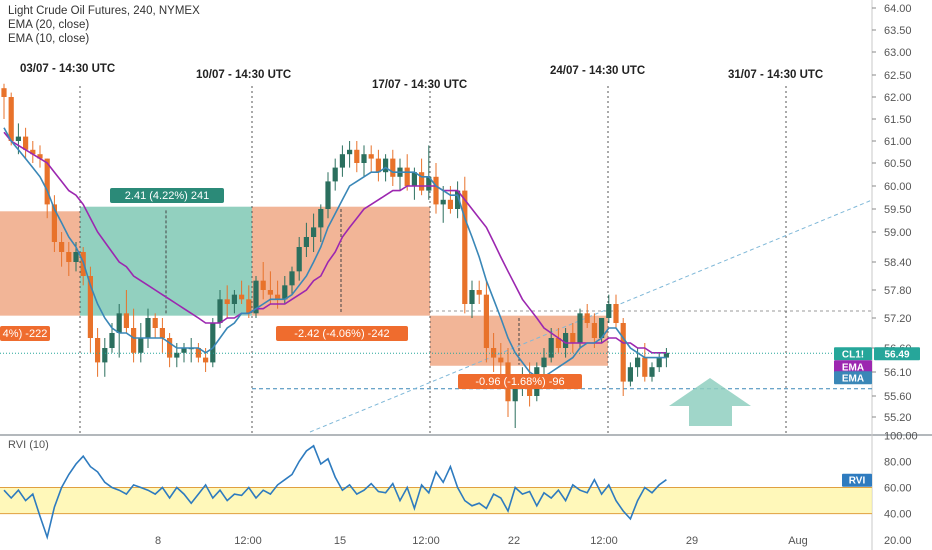  Describe the element at coordinates (853, 378) in the screenshot. I see `ema10-tag-bg` at that location.